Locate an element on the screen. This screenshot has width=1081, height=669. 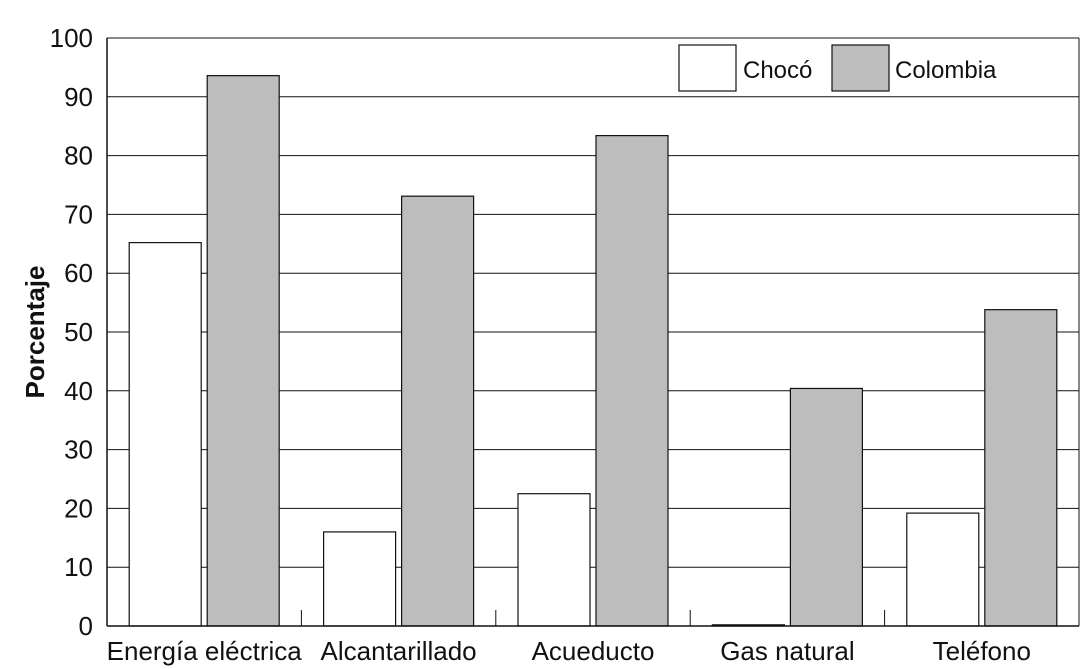
y-tick-label: 30 is located at coordinates (78, 450).